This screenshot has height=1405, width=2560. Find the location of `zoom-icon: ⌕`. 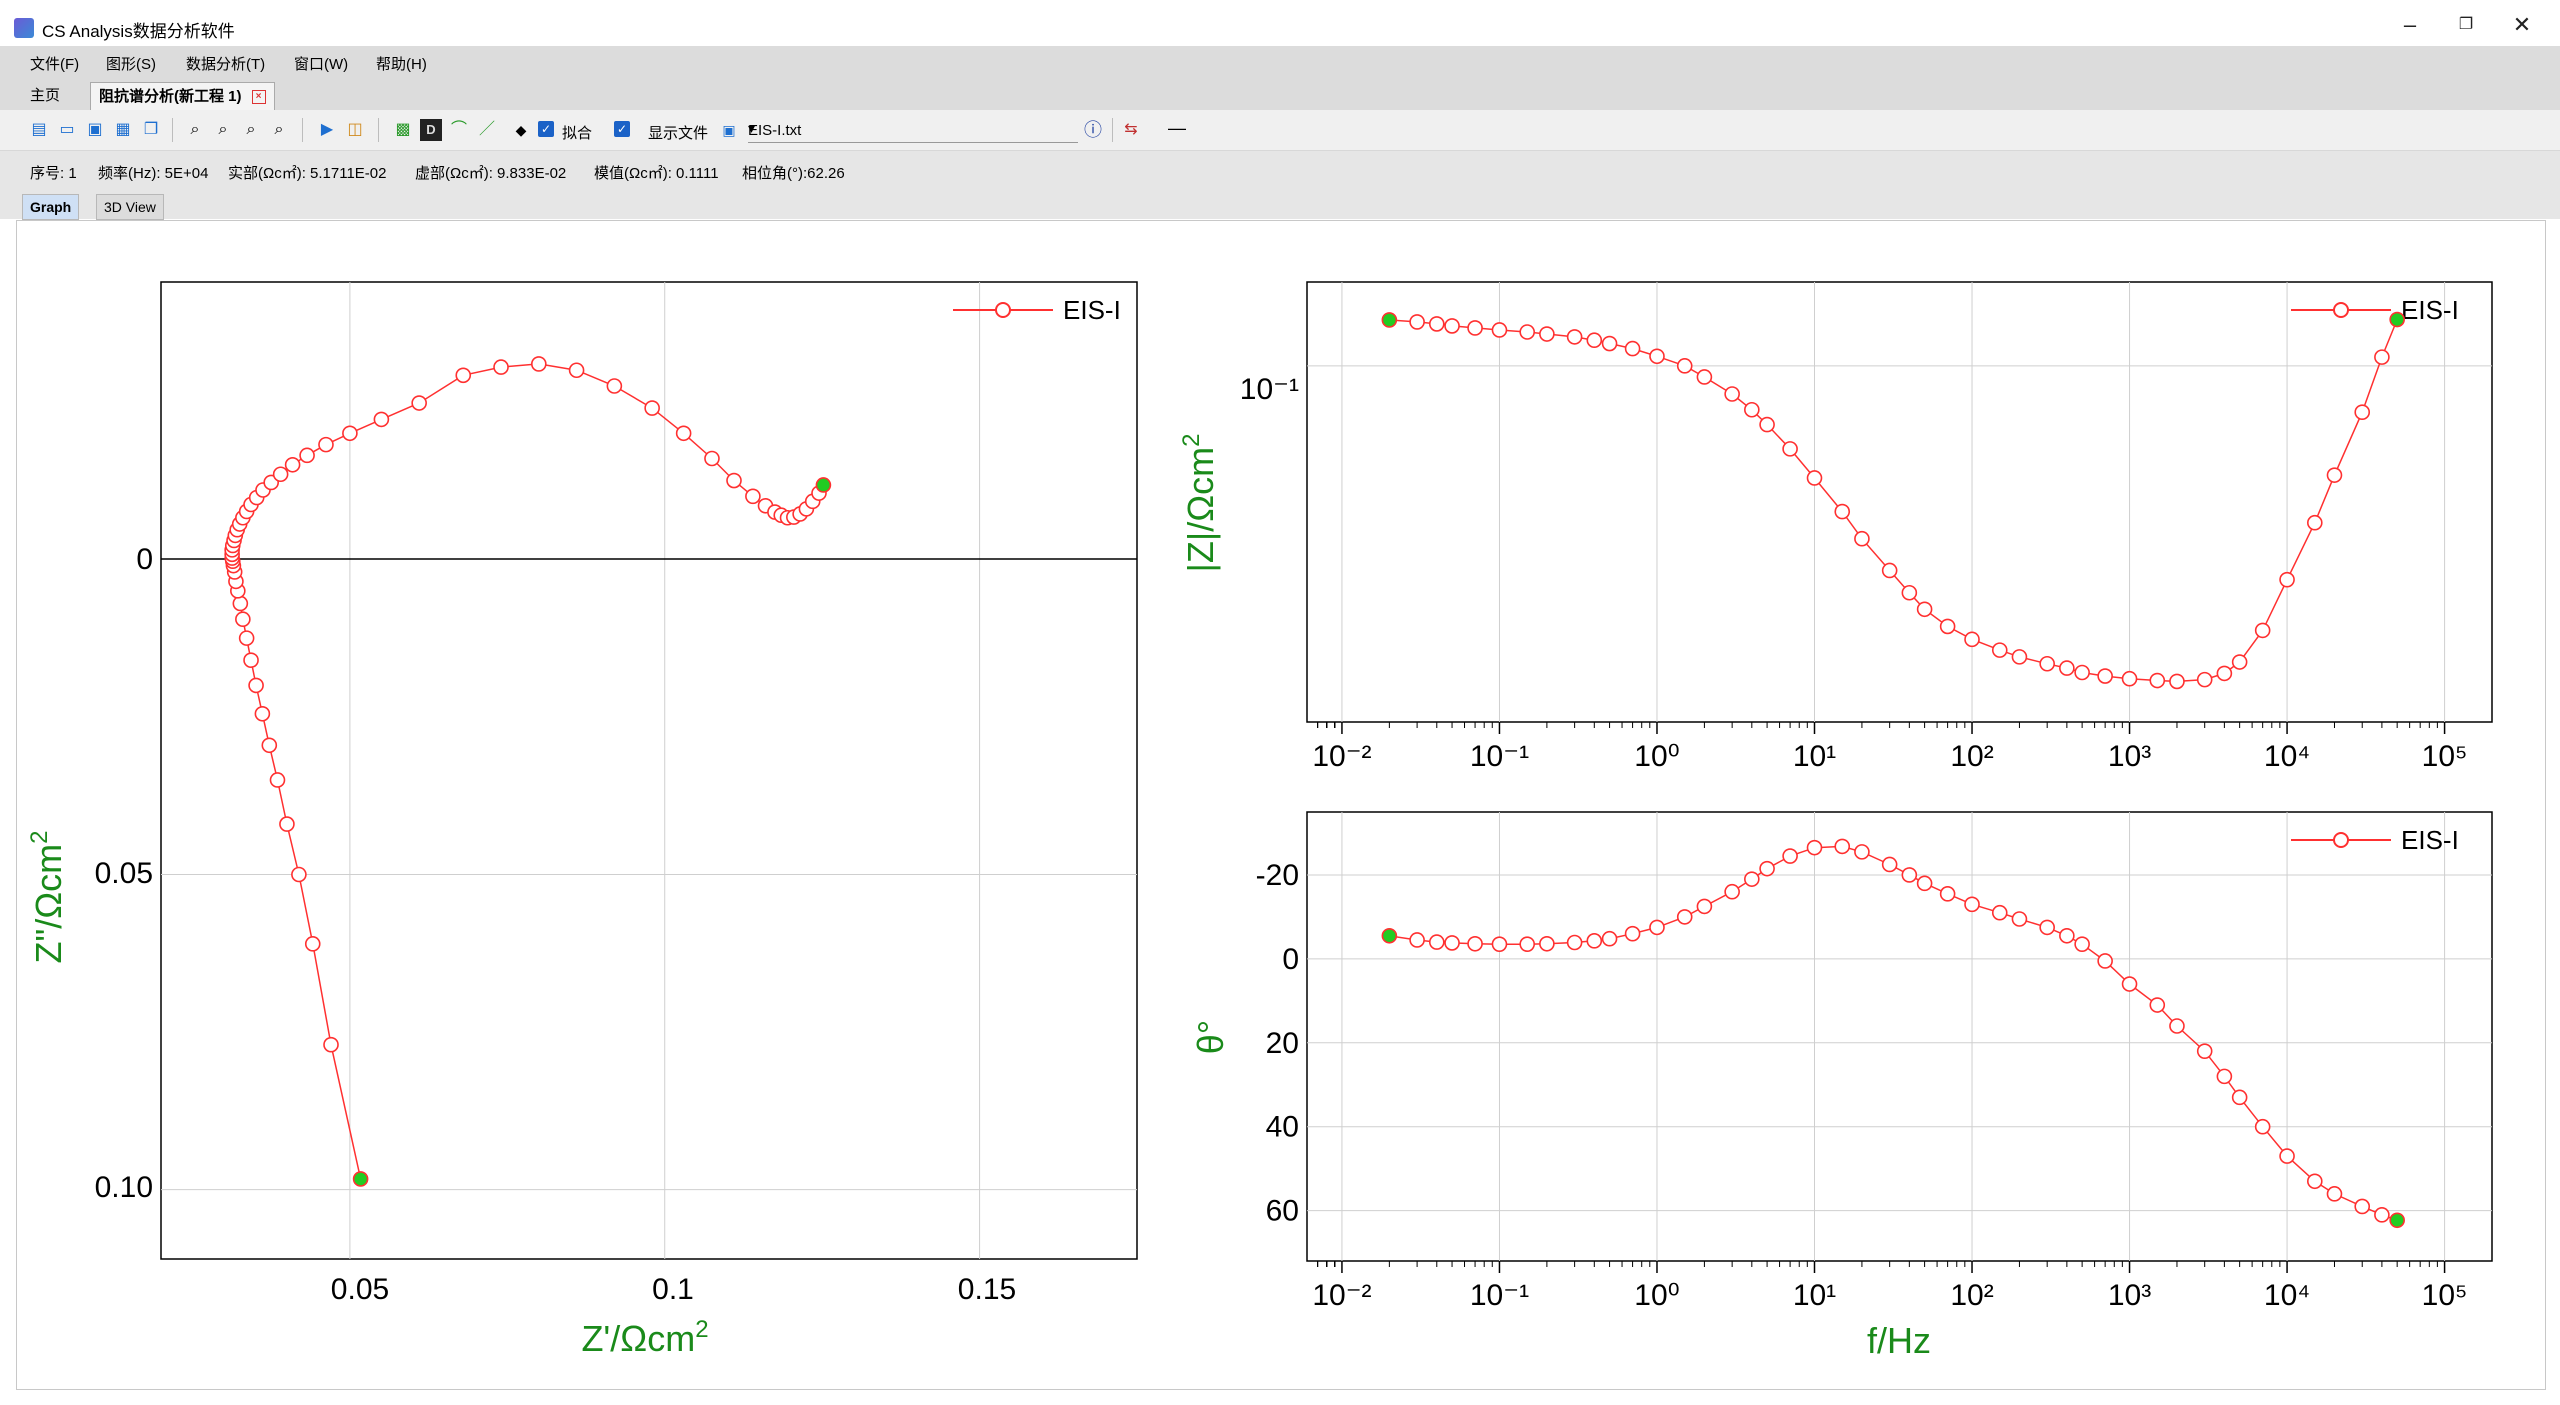

zoom-icon: ⌕ is located at coordinates (195, 129).